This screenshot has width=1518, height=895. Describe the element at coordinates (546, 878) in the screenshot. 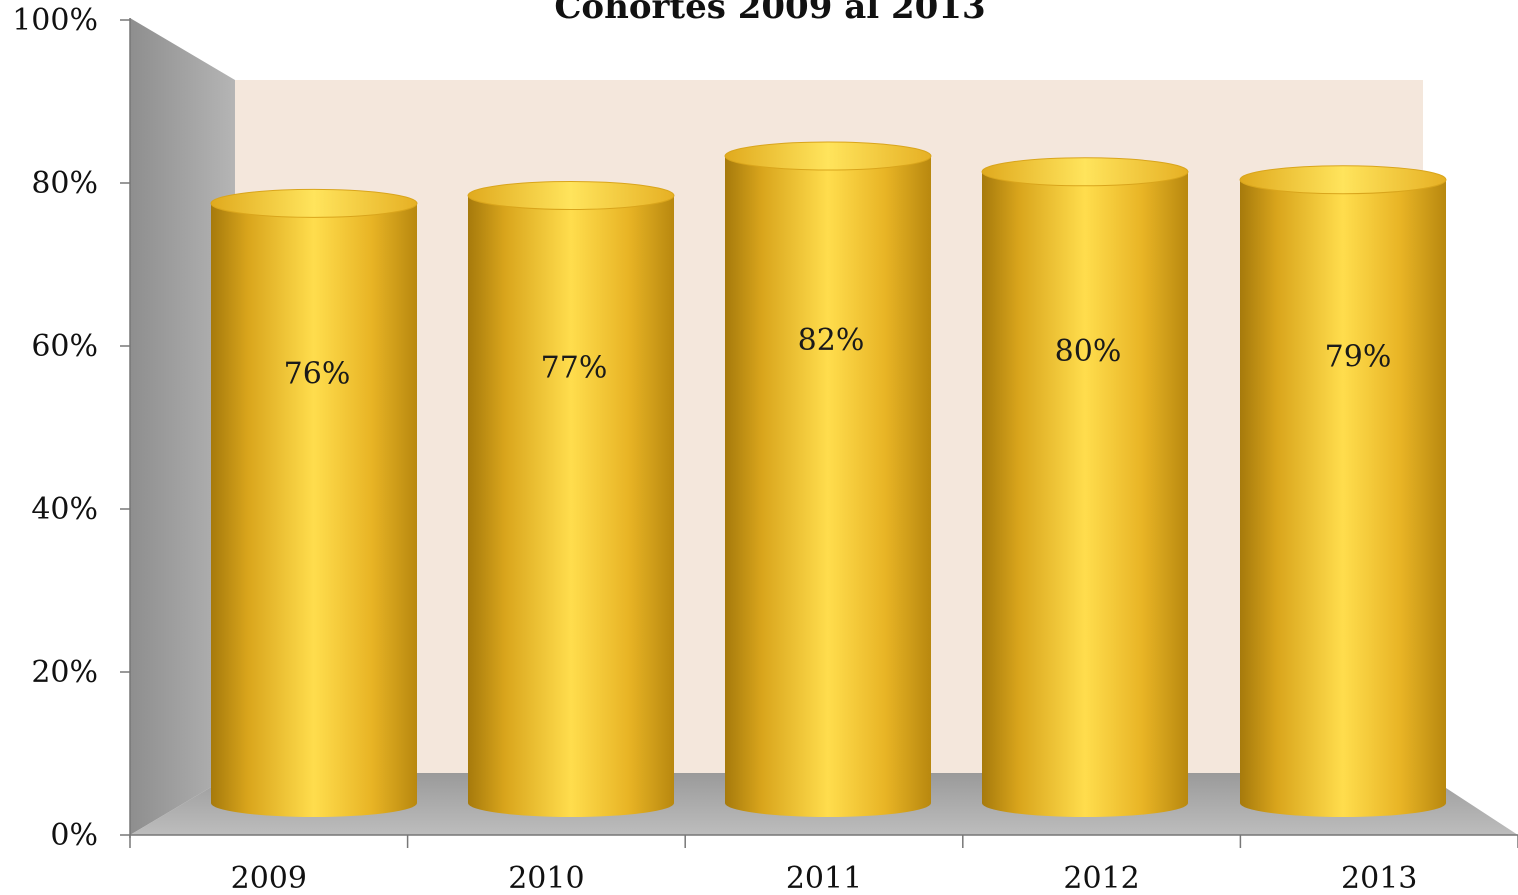

I see `x-tick-label: 2010` at that location.